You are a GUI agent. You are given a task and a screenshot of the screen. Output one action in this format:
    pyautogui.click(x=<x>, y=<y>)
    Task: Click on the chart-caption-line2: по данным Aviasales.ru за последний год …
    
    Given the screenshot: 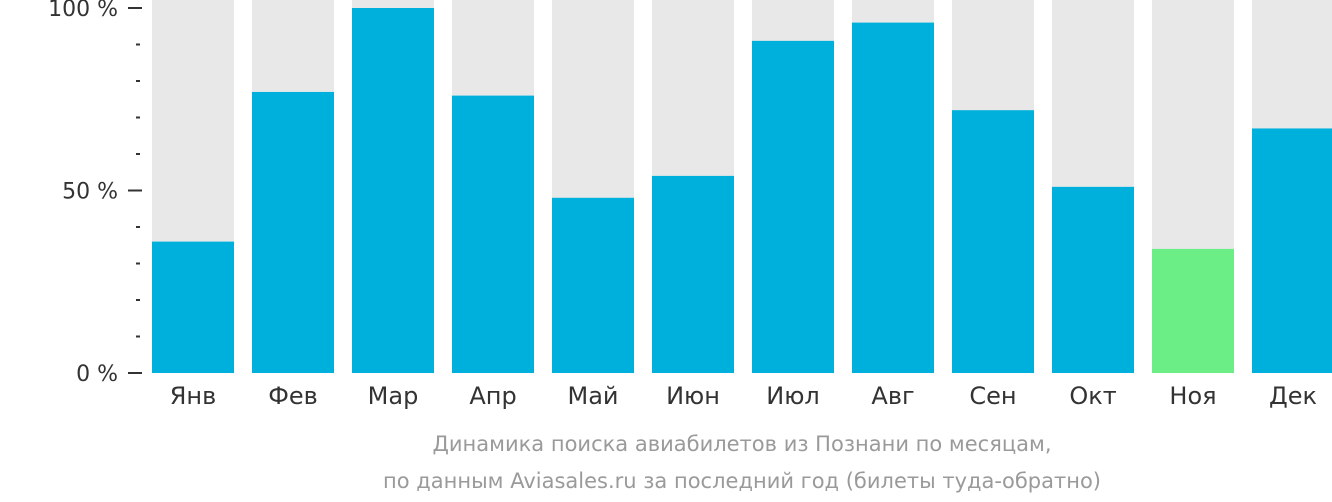 What is the action you would take?
    pyautogui.click(x=742, y=481)
    